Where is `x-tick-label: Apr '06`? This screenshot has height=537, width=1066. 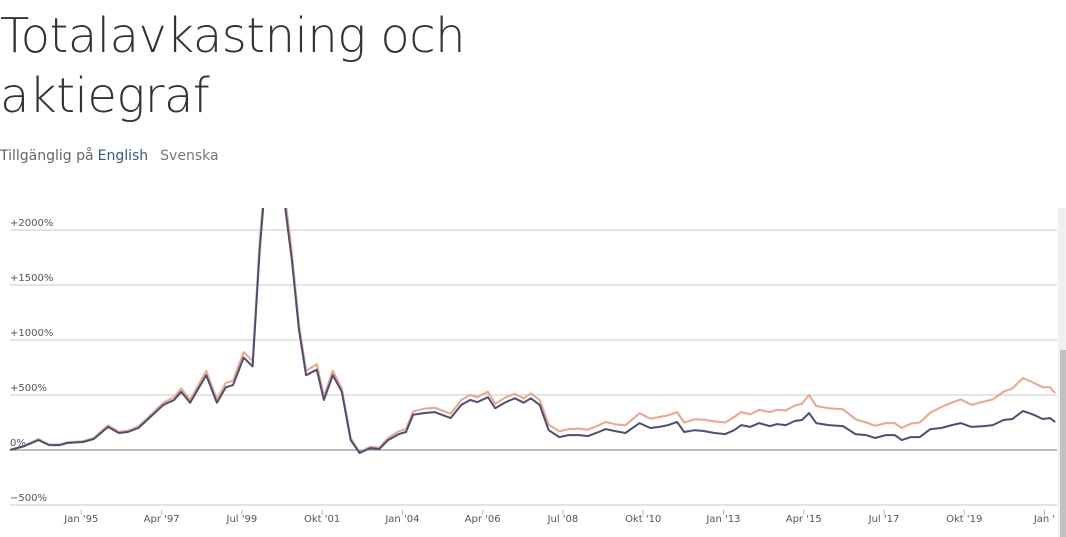
x-tick-label: Apr '06 is located at coordinates (483, 519).